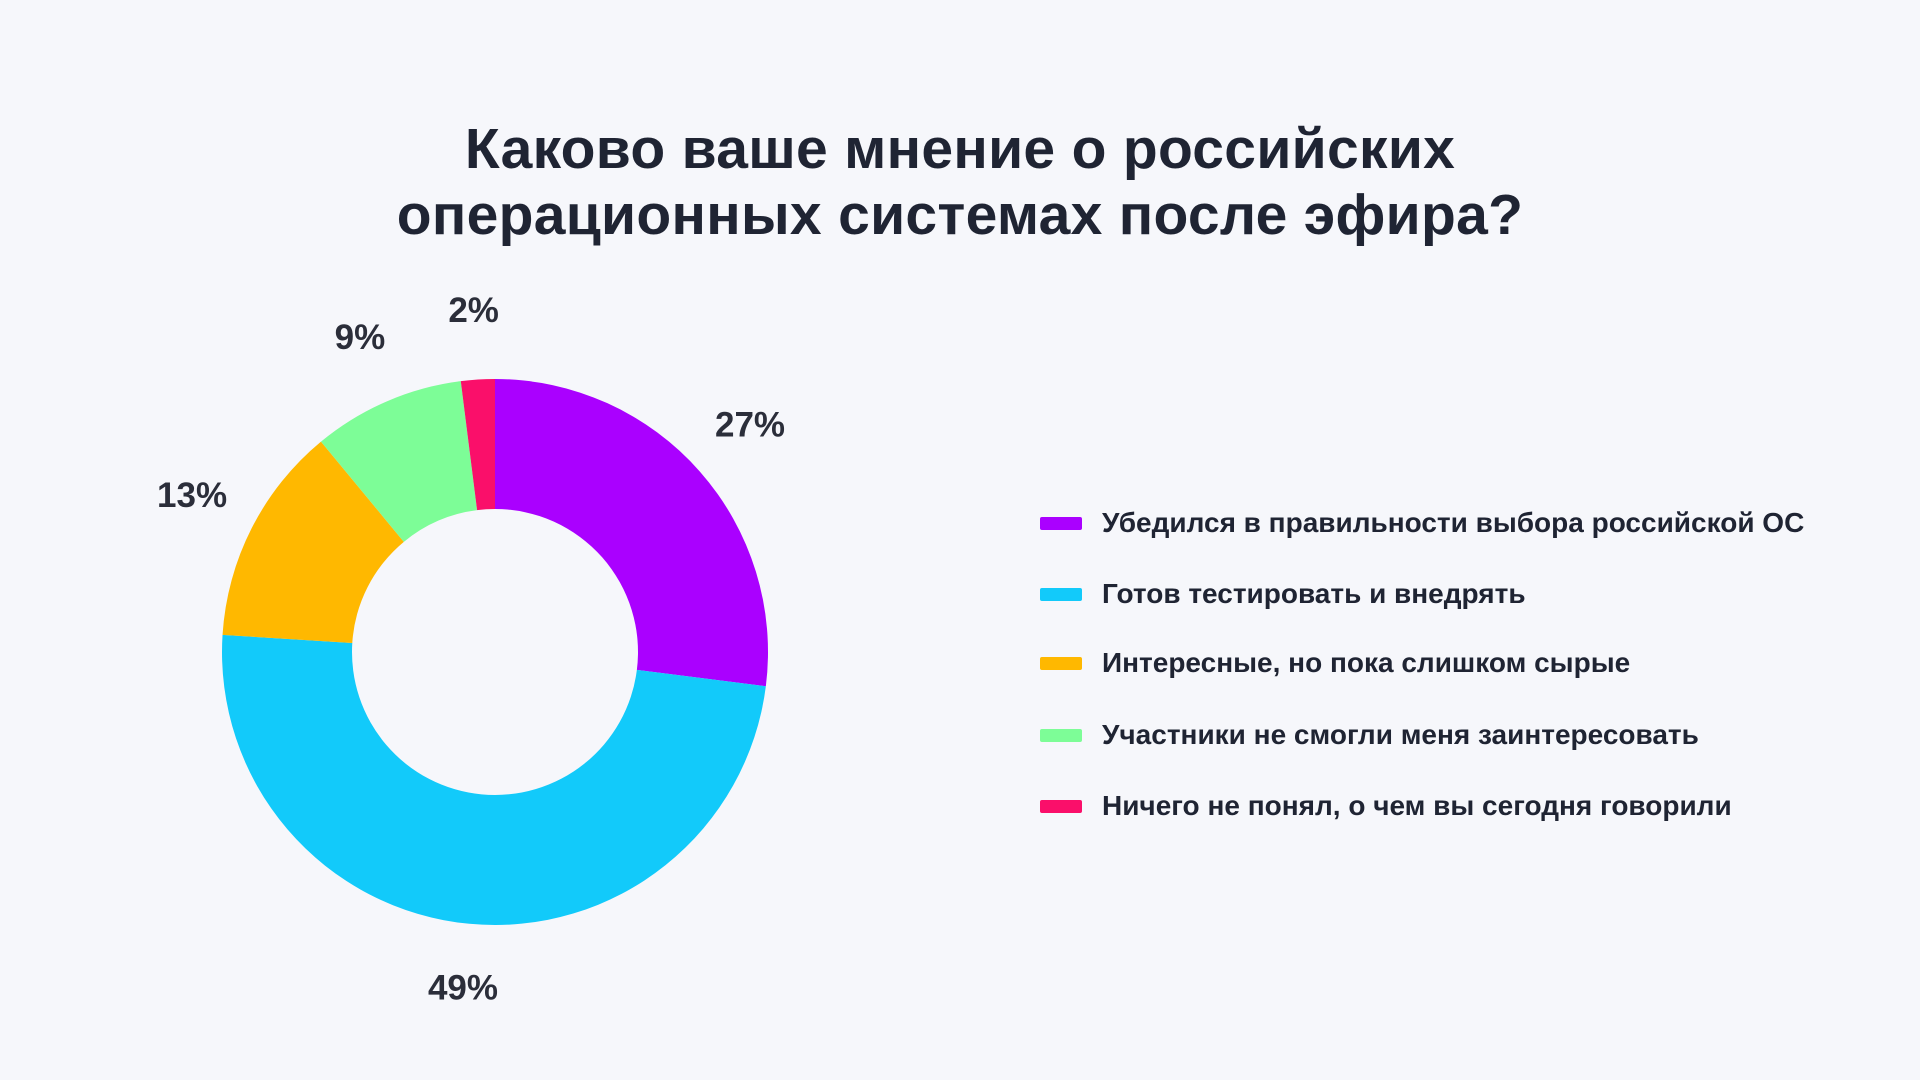 The height and width of the screenshot is (1080, 1920). What do you see at coordinates (1366, 662) in the screenshot?
I see `legend-label: Интересные, но пока слишком сырые` at bounding box center [1366, 662].